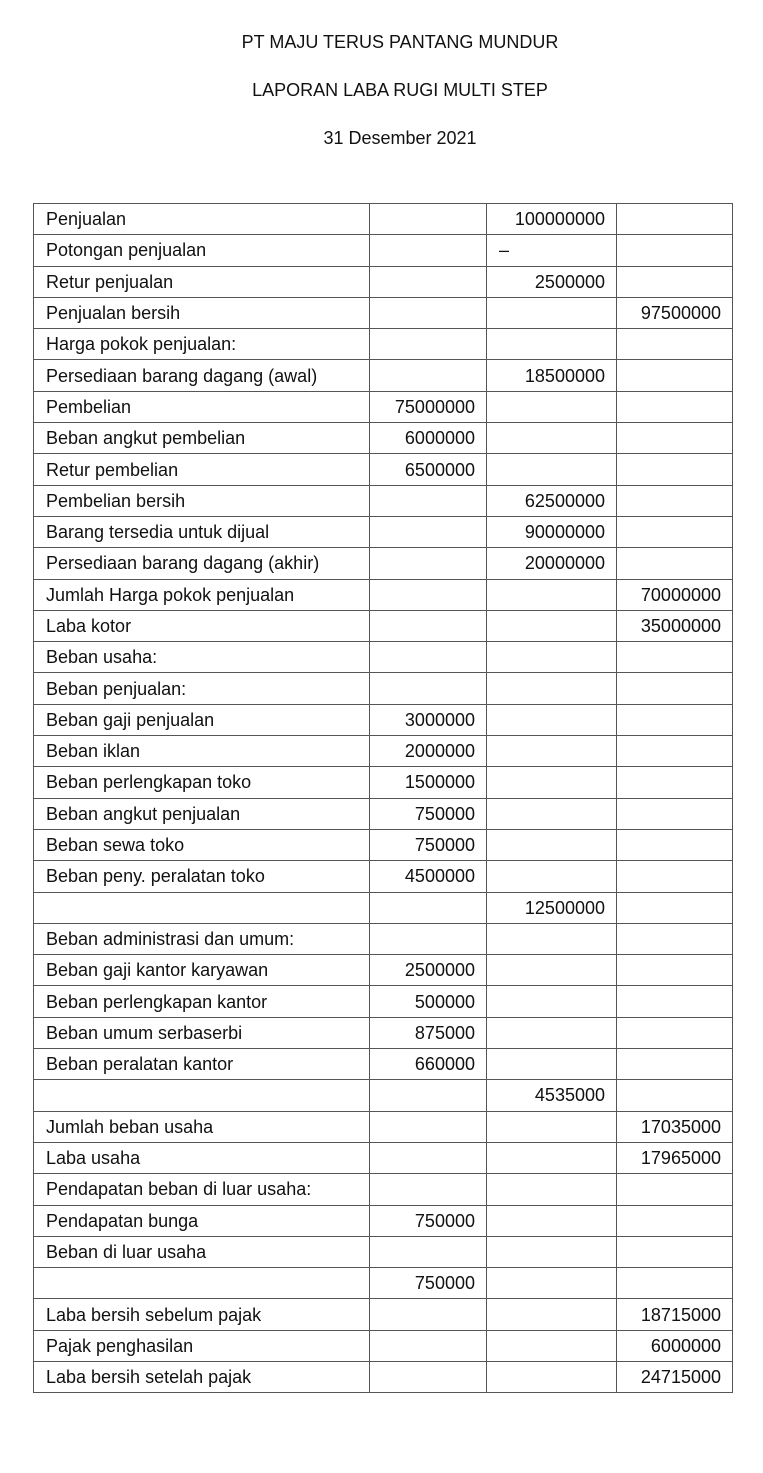 This screenshot has width=763, height=1473. I want to click on account-label: Pendapatan bunga, so click(201, 1220).